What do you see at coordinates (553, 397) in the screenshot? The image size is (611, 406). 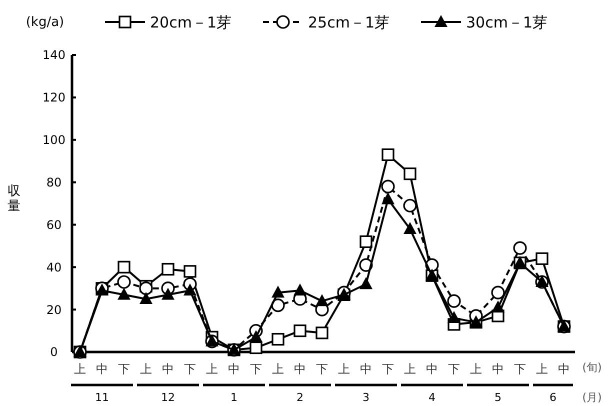 I see `text: 6` at bounding box center [553, 397].